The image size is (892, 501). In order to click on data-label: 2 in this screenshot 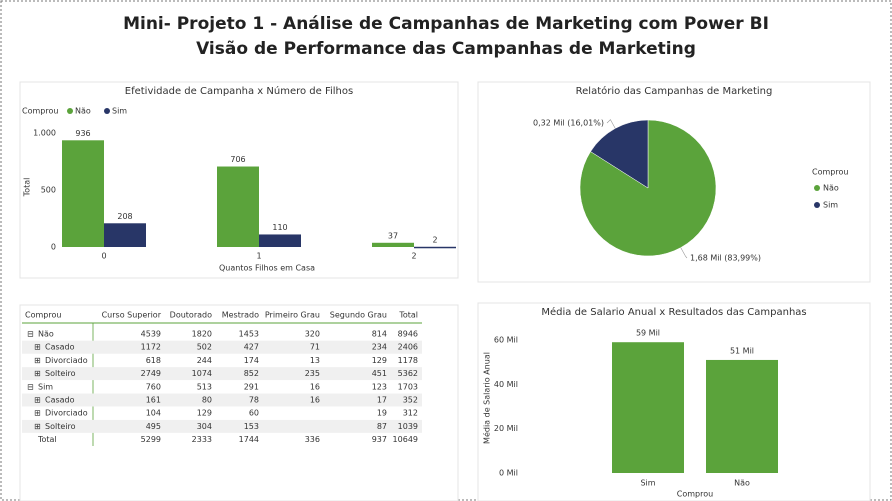, I will do `click(434, 239)`.